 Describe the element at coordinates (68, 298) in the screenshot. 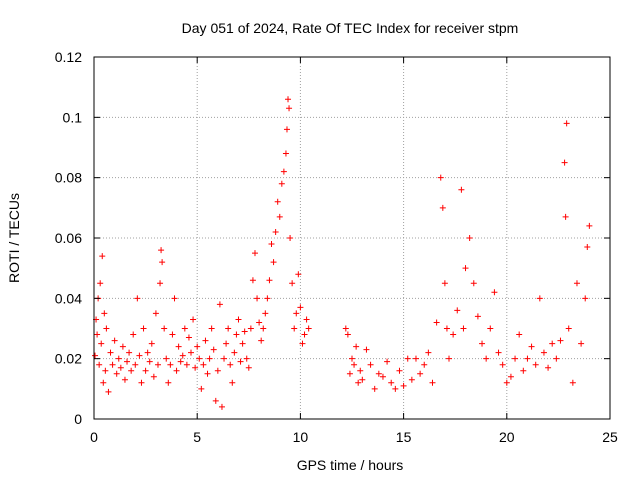

I see `y-tick-label: 0.04` at that location.